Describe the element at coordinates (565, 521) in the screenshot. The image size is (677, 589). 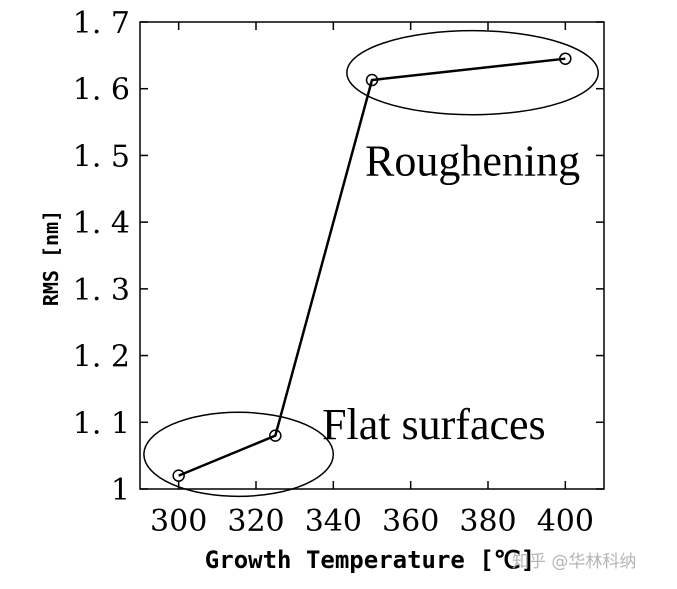
I see `x-tick-label: 400` at that location.